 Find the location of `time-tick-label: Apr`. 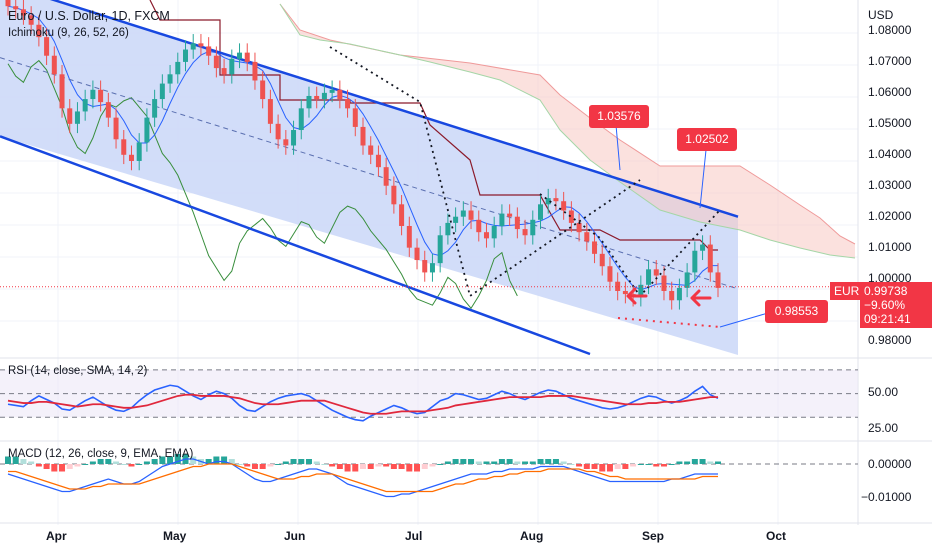

time-tick-label: Apr is located at coordinates (56, 536).